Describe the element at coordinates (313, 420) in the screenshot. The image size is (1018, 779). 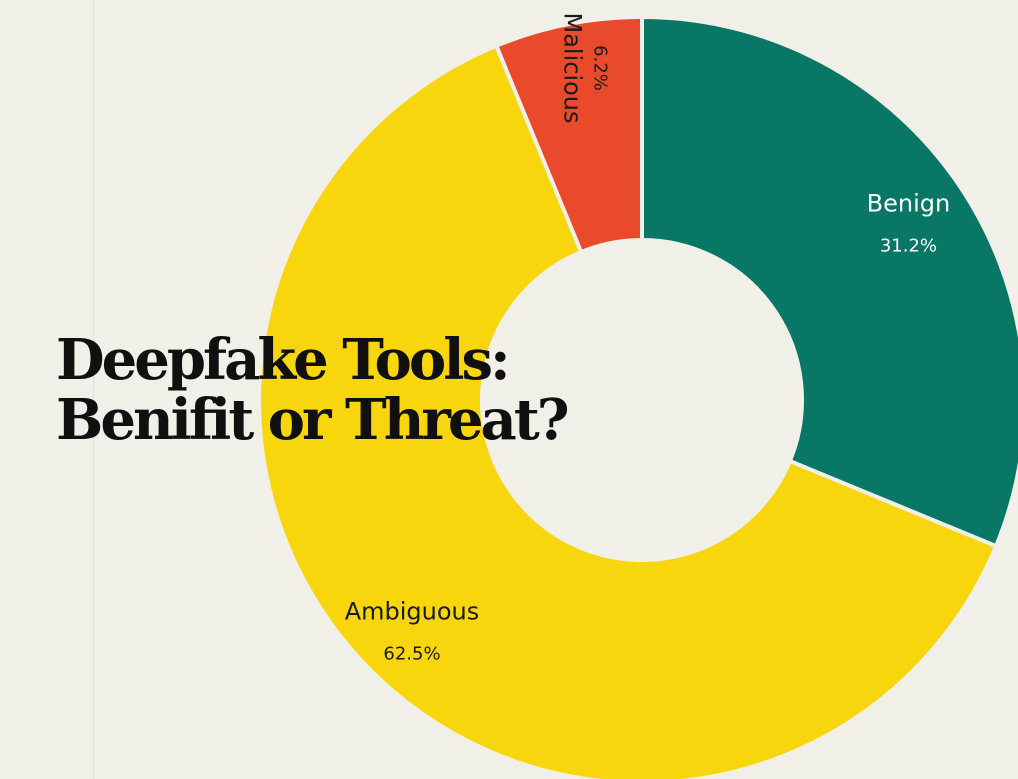
I see `chart-title-line-2: Benifit or Threat?` at that location.